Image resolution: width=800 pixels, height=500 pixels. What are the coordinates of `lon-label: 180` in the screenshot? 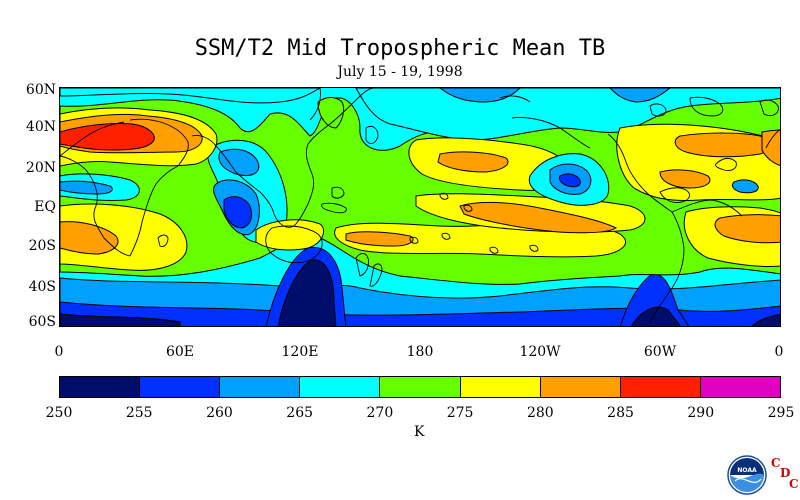 It's located at (420, 352).